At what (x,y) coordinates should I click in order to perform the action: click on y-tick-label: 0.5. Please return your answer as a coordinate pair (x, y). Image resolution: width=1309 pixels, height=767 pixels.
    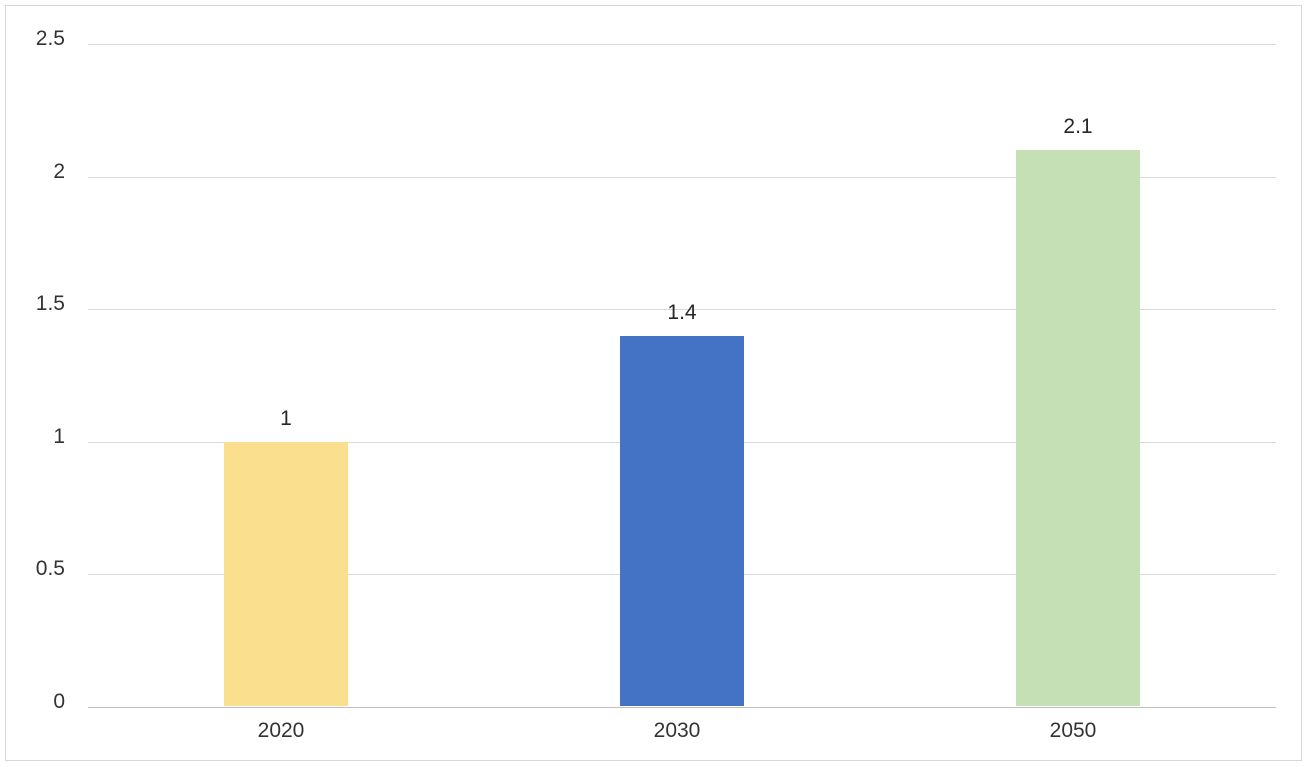
    Looking at the image, I should click on (50, 569).